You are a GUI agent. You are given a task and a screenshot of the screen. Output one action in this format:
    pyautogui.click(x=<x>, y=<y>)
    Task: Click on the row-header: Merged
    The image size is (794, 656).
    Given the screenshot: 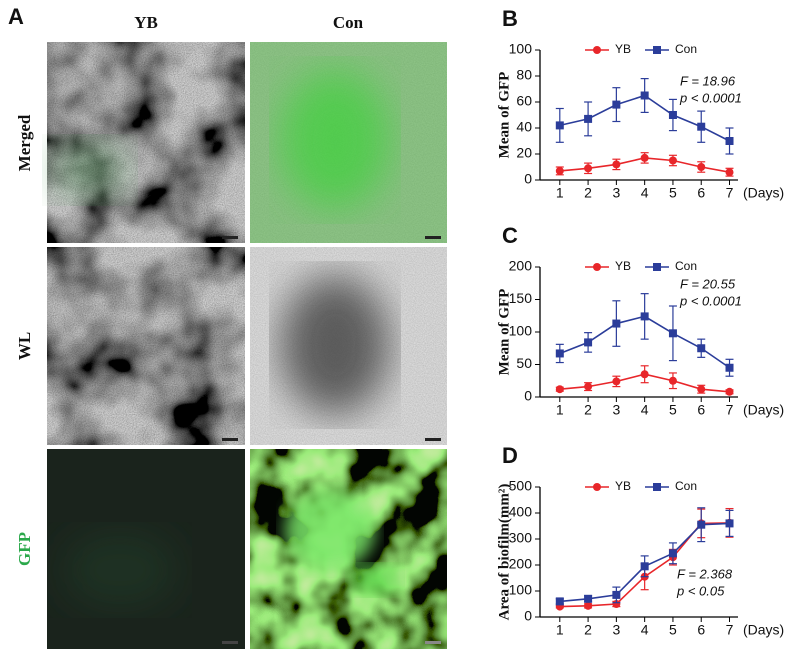 What is the action you would take?
    pyautogui.click(x=24, y=142)
    